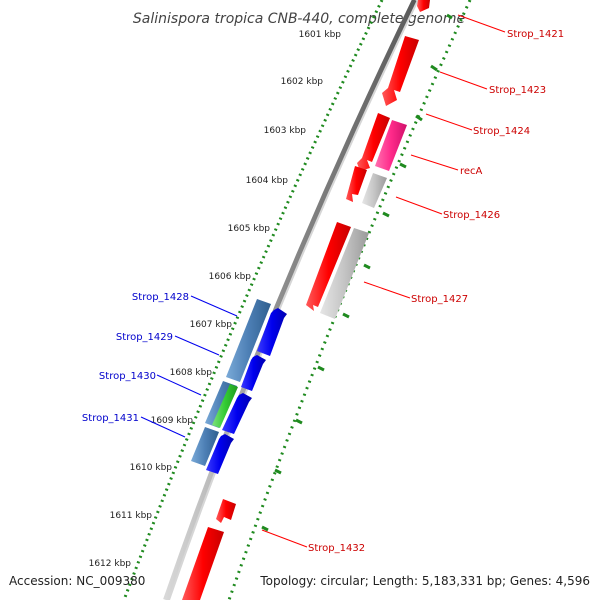  I want to click on reverse-genes, so click(239, 386).